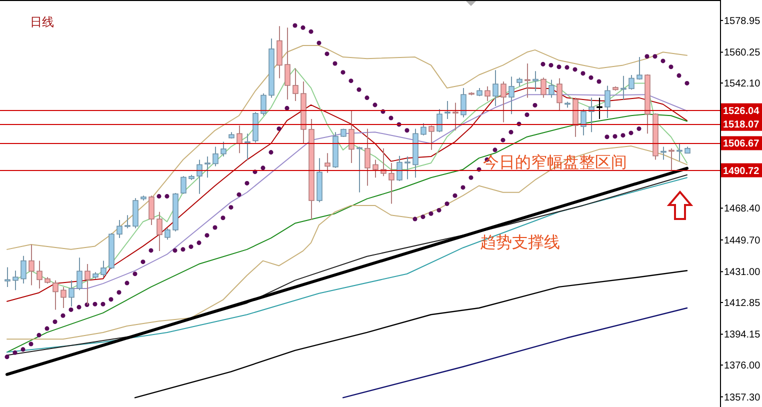 The height and width of the screenshot is (407, 762). Describe the element at coordinates (742, 272) in the screenshot. I see `y-tick-label: 1431.00` at that location.